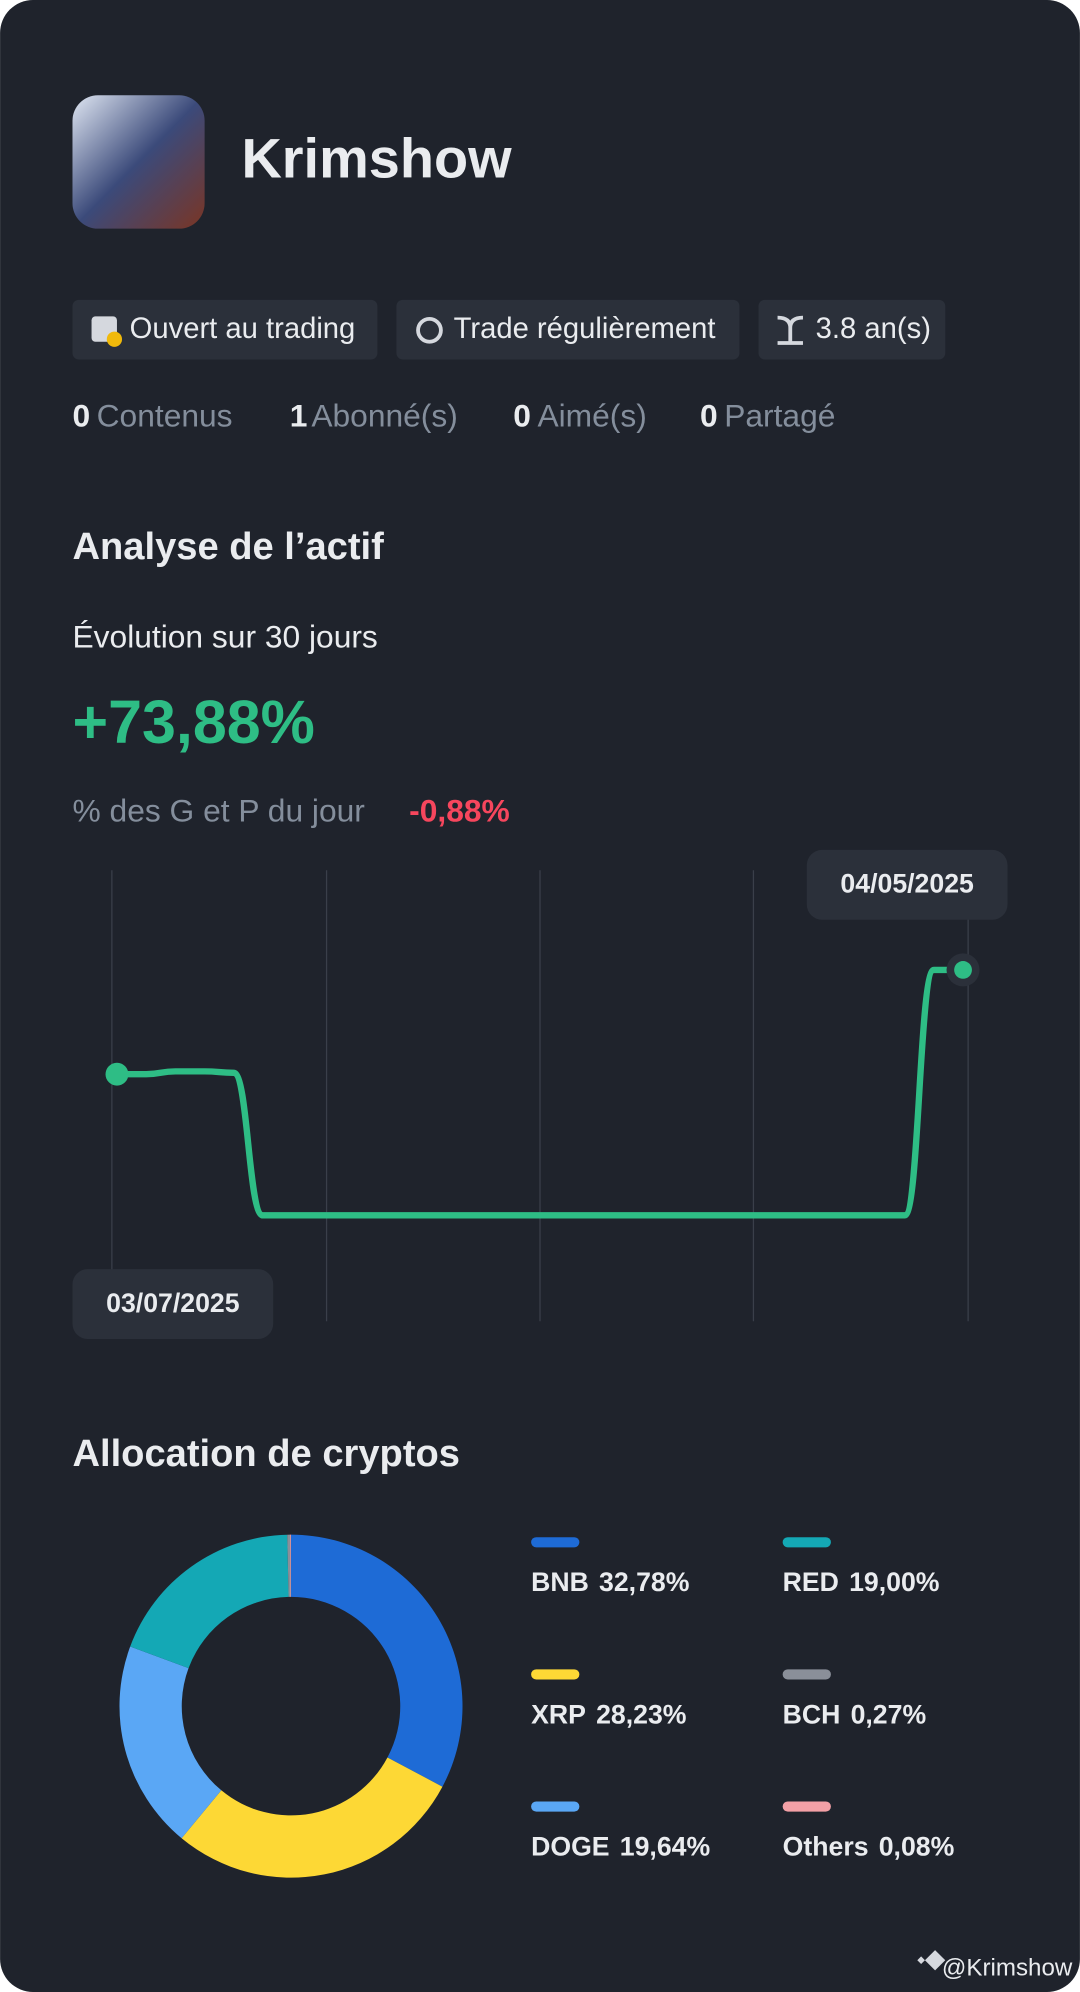 The height and width of the screenshot is (1992, 1080). I want to click on end-dot, so click(963, 970).